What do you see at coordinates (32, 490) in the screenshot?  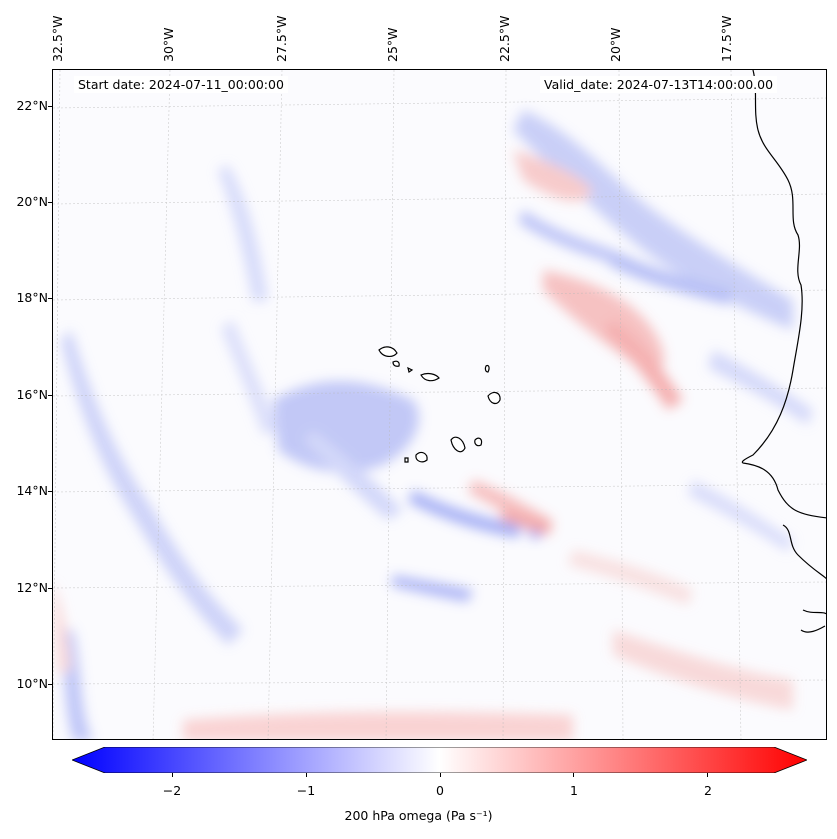 I see `lat-label-14n: 14°N` at bounding box center [32, 490].